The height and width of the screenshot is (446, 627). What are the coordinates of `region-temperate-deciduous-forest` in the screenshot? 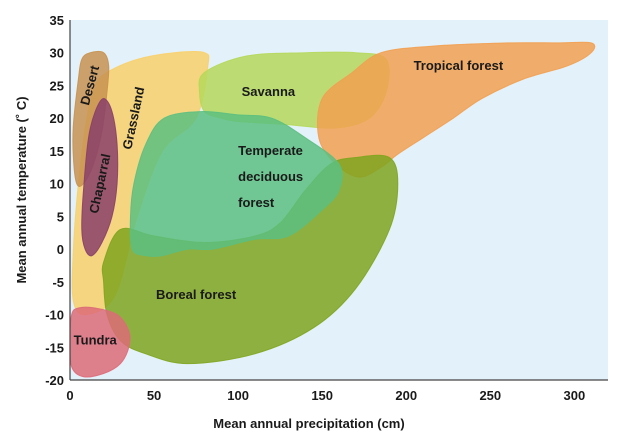 It's located at (236, 184).